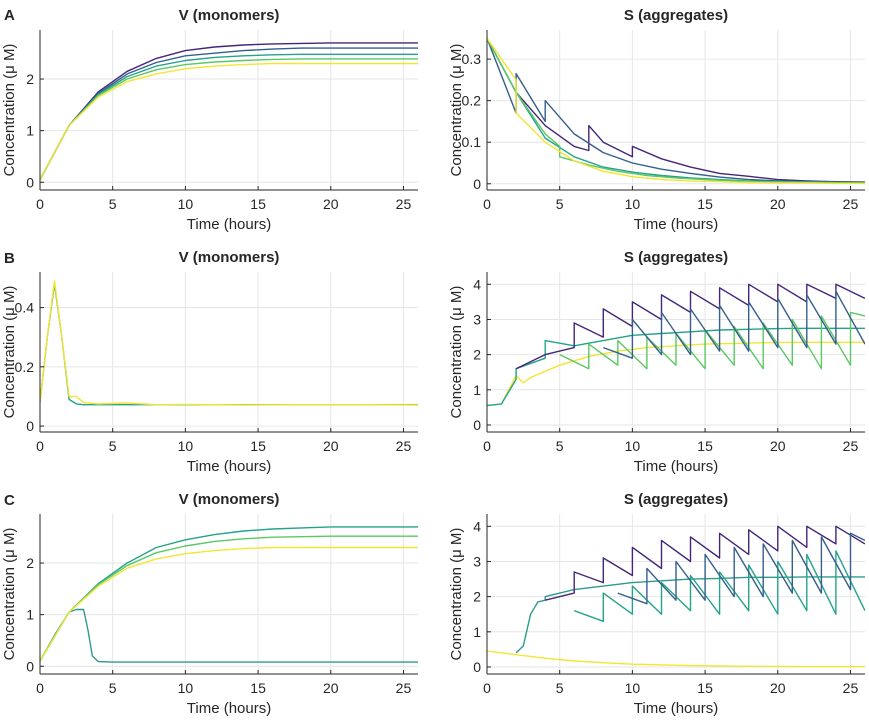  What do you see at coordinates (472, 142) in the screenshot?
I see `y-tick-label-1: 0.1` at bounding box center [472, 142].